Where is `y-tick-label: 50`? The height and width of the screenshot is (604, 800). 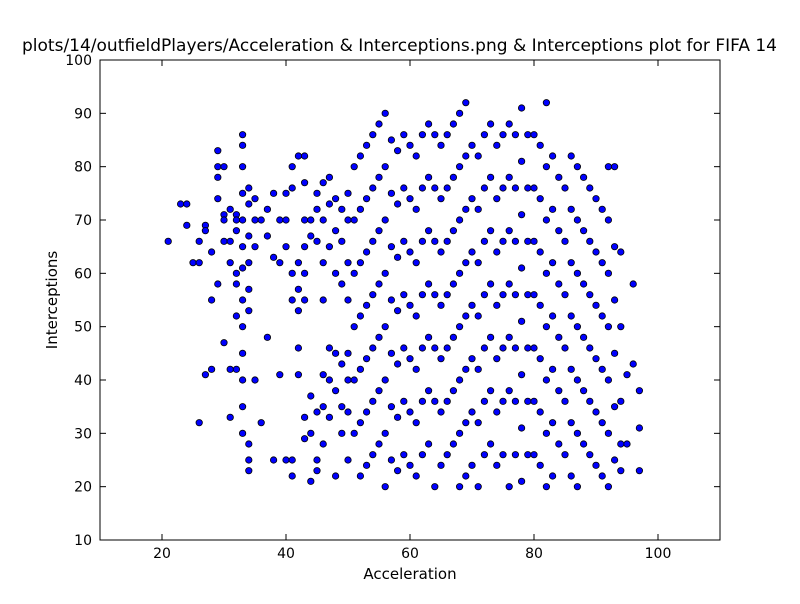
y-tick-label: 50 is located at coordinates (83, 328).